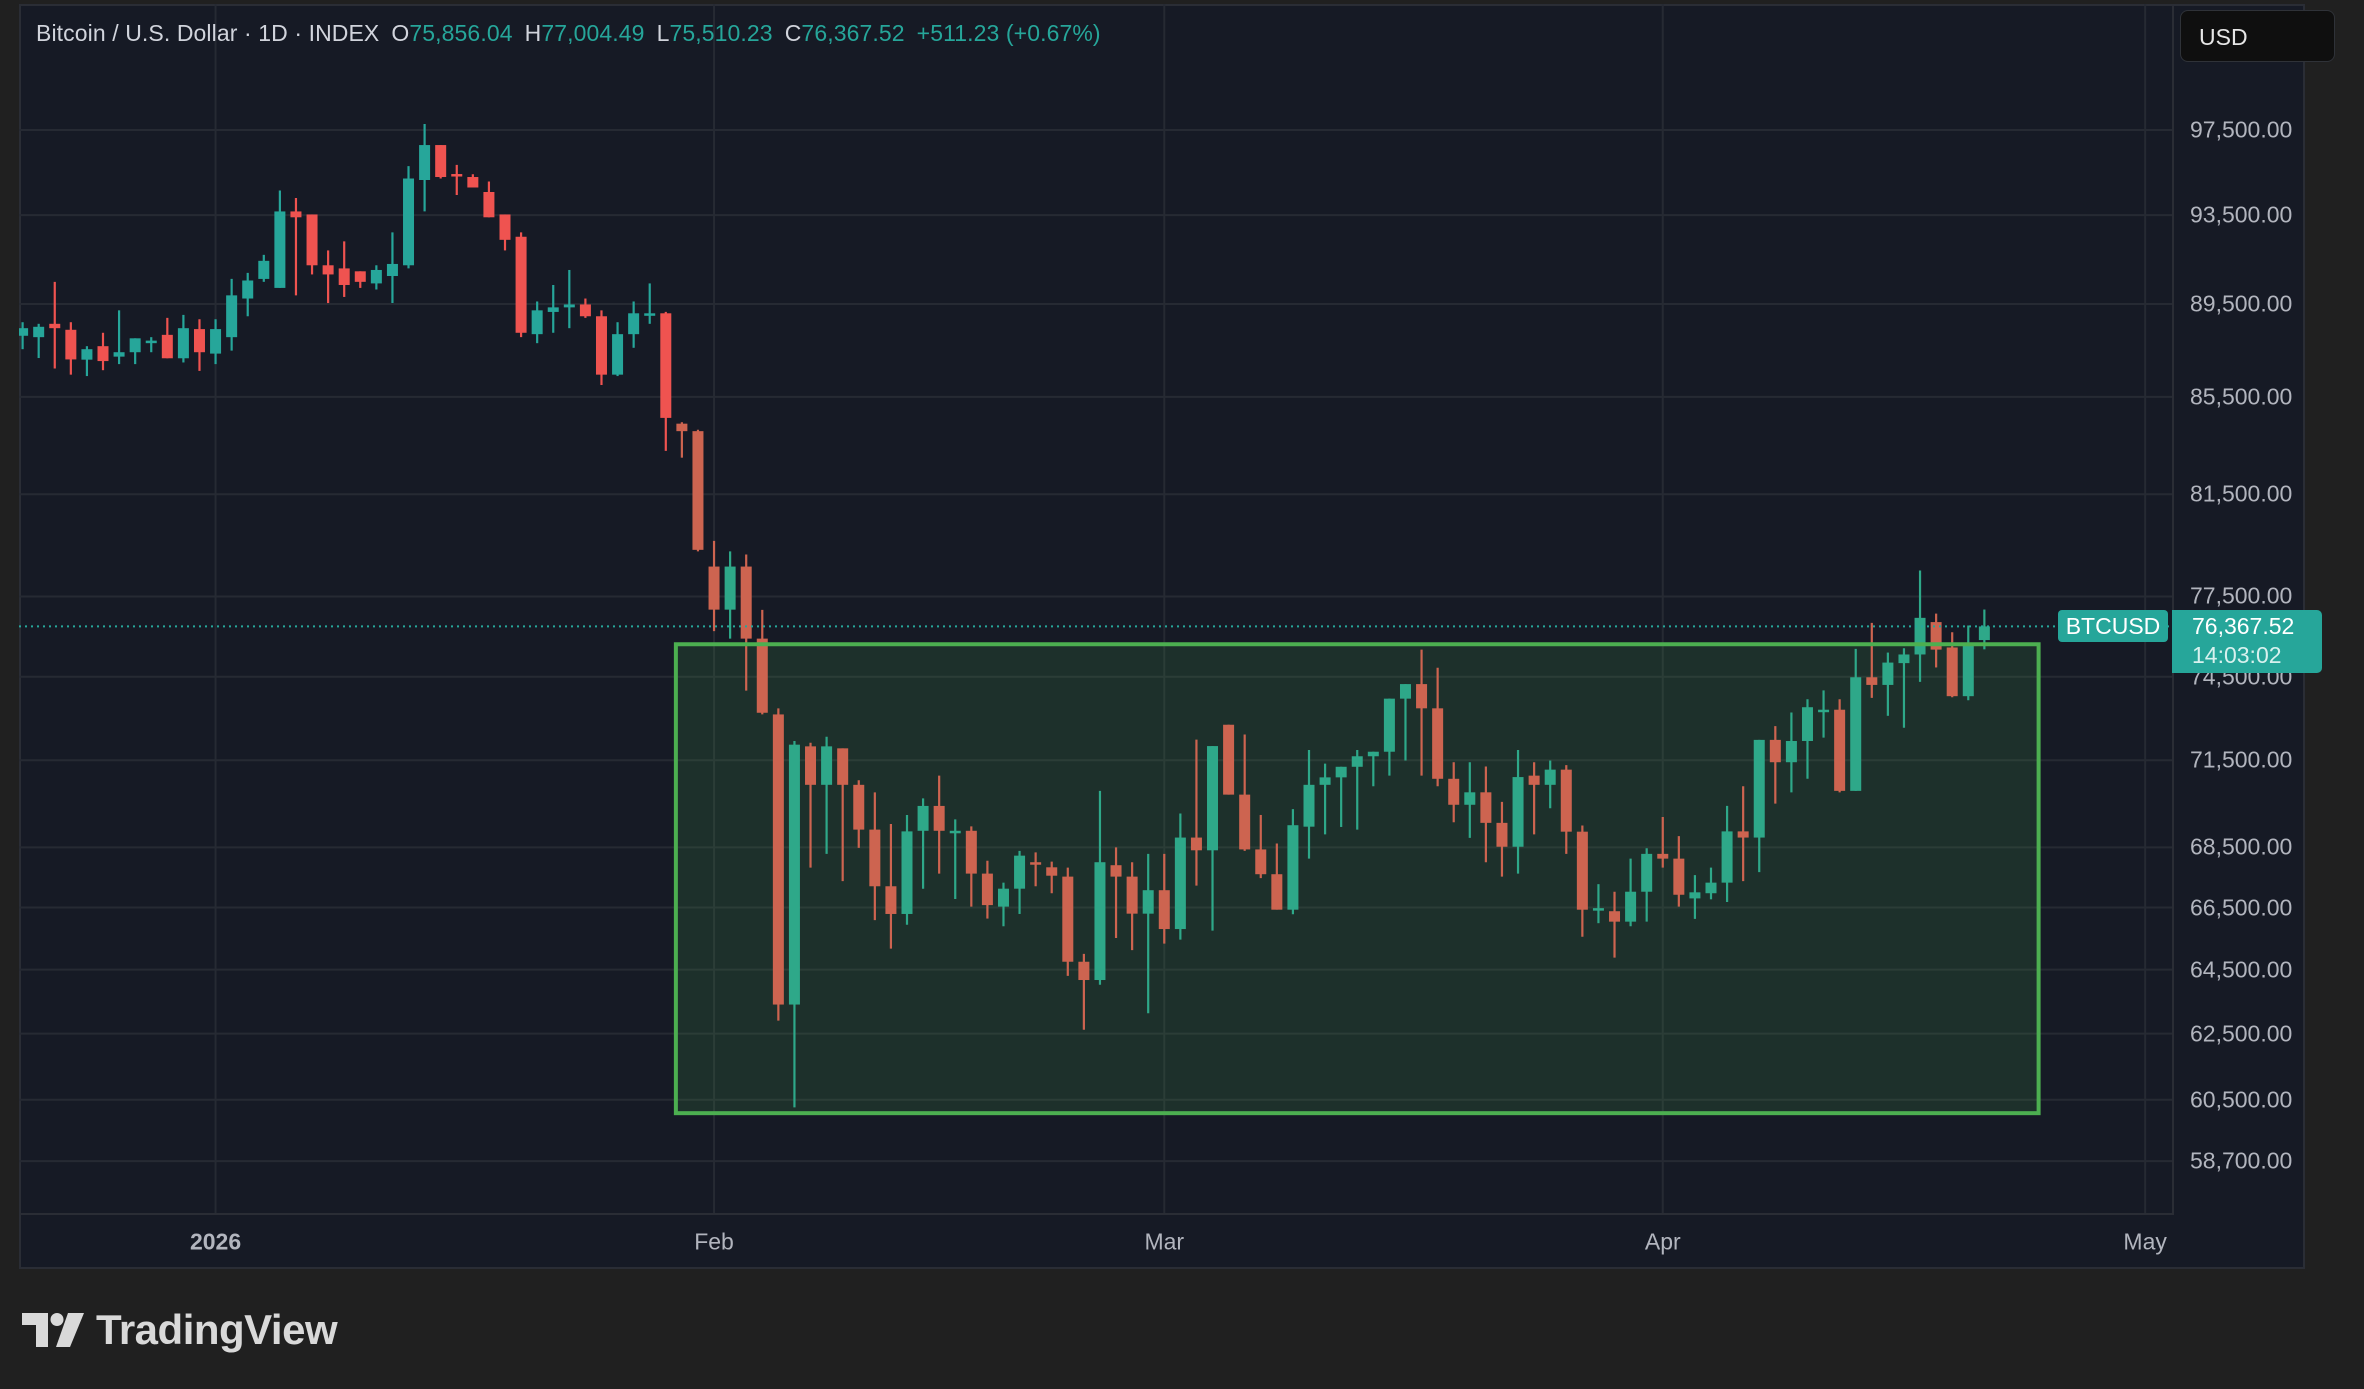 This screenshot has height=1389, width=2364. Describe the element at coordinates (180, 1330) in the screenshot. I see `tradingview-logo: TradingView` at that location.